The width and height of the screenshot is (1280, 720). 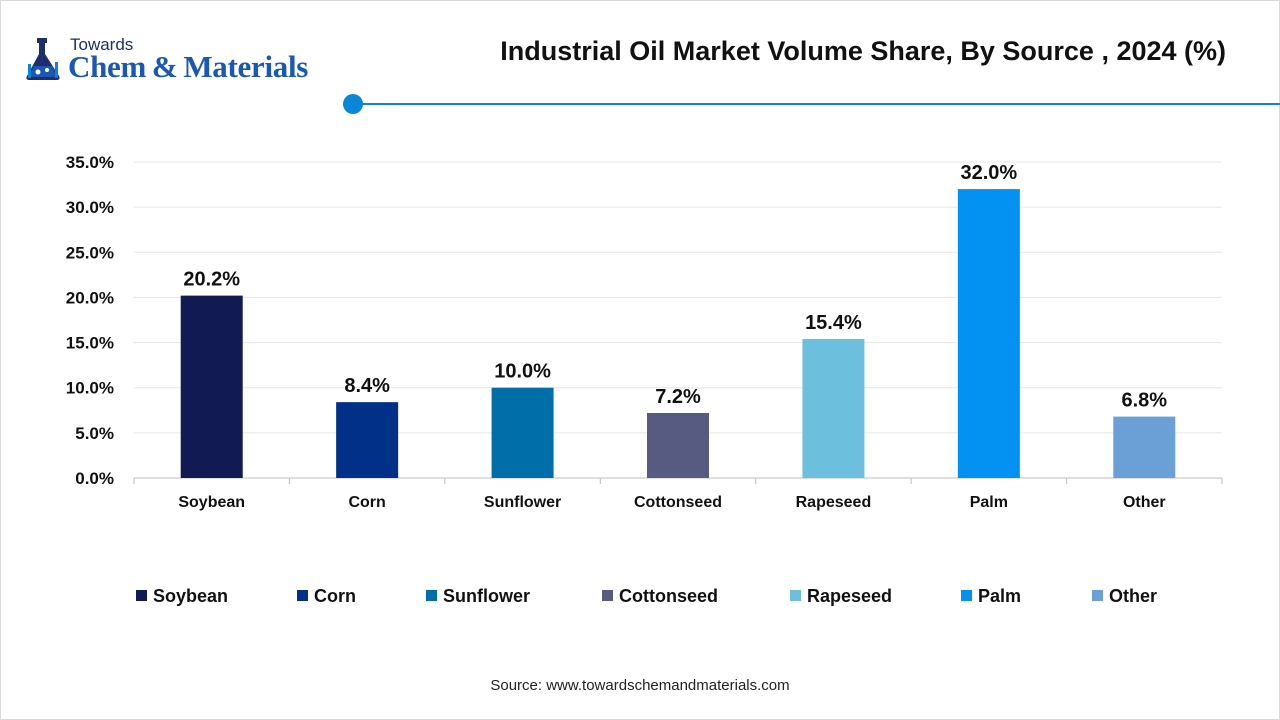 I want to click on legend-label: Soybean, so click(x=190, y=596).